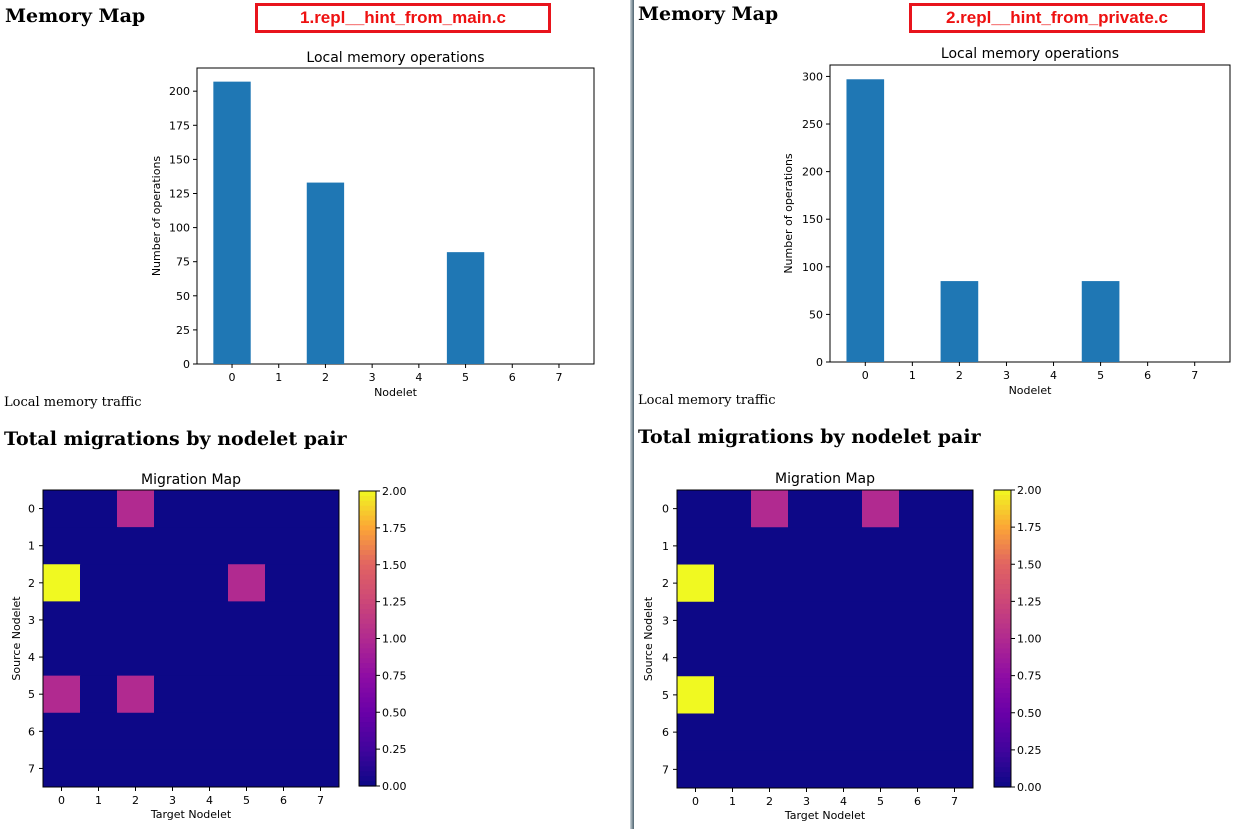 The height and width of the screenshot is (829, 1257). What do you see at coordinates (31, 509) in the screenshot?
I see `y-tick-label: 0` at bounding box center [31, 509].